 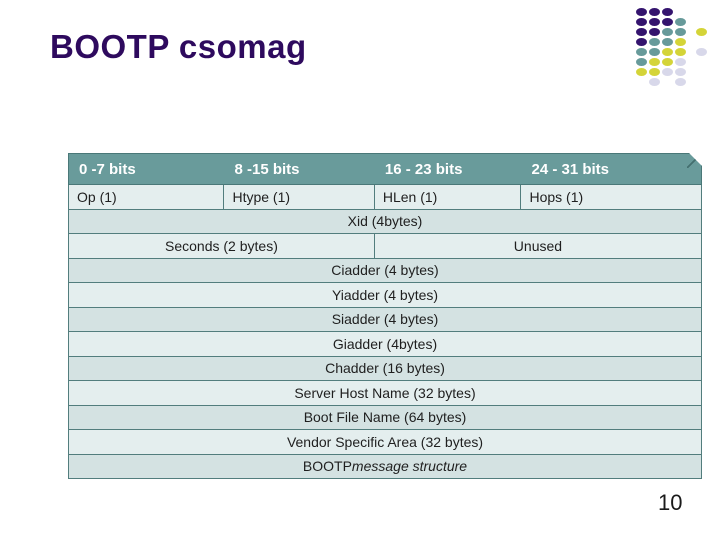 What do you see at coordinates (670, 502) in the screenshot?
I see `page-number: 10` at bounding box center [670, 502].